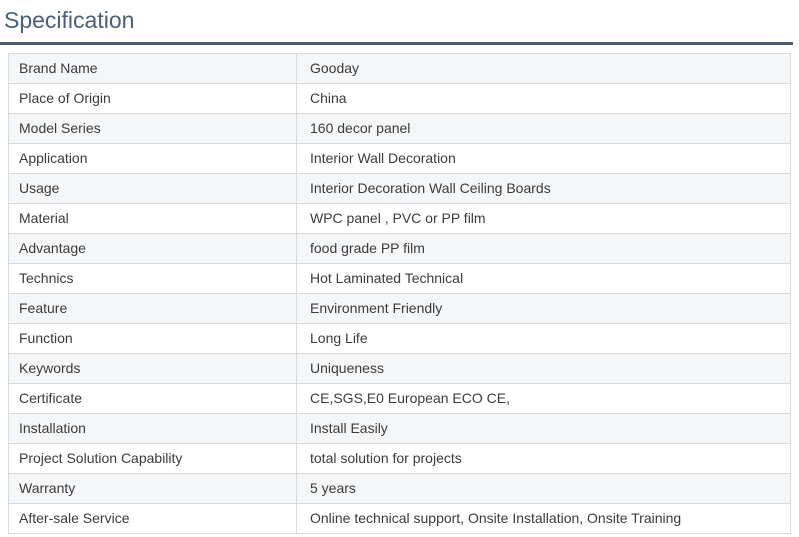 The width and height of the screenshot is (799, 537). I want to click on spec-label-cell: Certificate, so click(152, 398).